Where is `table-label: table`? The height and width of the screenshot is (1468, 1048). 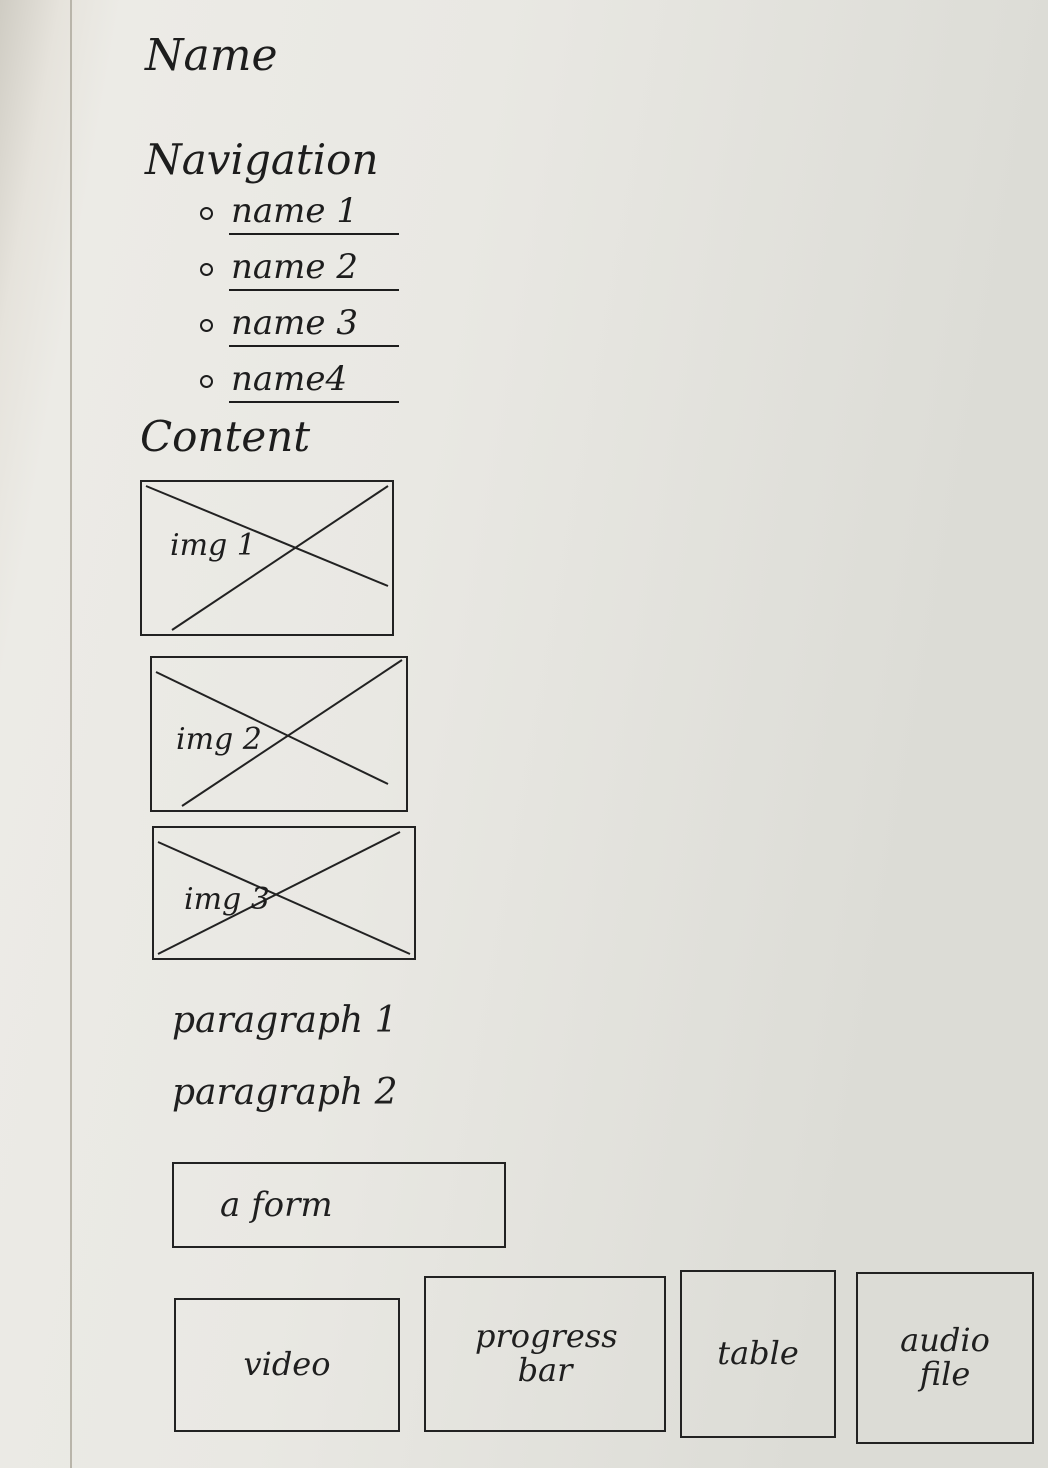 table-label: table is located at coordinates (758, 1354).